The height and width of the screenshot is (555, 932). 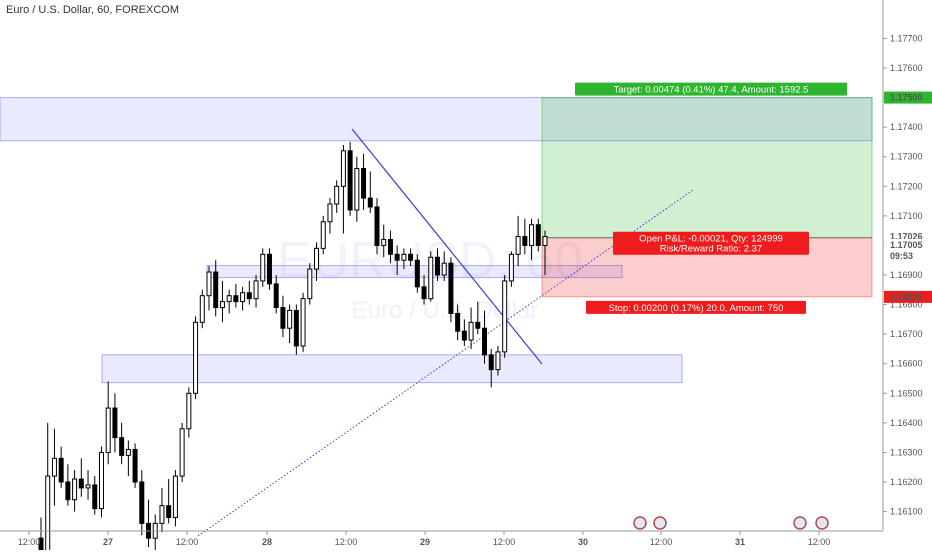 What do you see at coordinates (906, 305) in the screenshot?
I see `price-tick-label: 1.16800` at bounding box center [906, 305].